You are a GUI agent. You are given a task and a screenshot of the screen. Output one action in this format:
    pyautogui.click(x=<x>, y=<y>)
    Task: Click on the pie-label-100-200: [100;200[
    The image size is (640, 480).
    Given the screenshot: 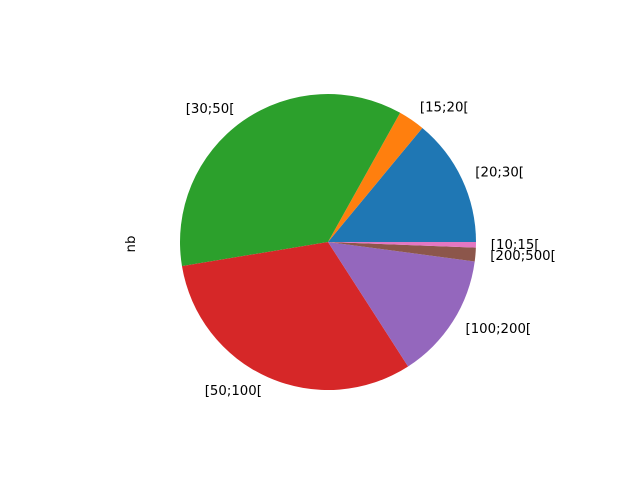 What is the action you would take?
    pyautogui.click(x=499, y=329)
    